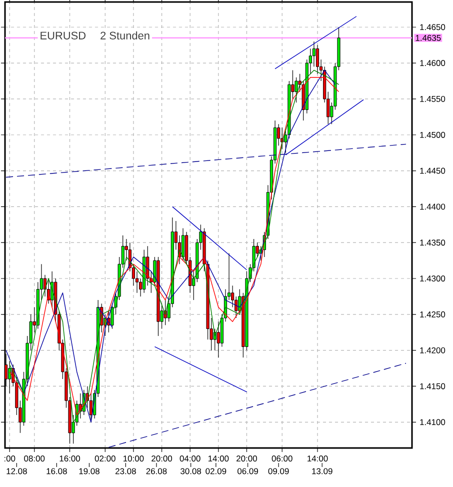  What do you see at coordinates (282, 459) in the screenshot?
I see `x-tick-label: 06:00` at bounding box center [282, 459].